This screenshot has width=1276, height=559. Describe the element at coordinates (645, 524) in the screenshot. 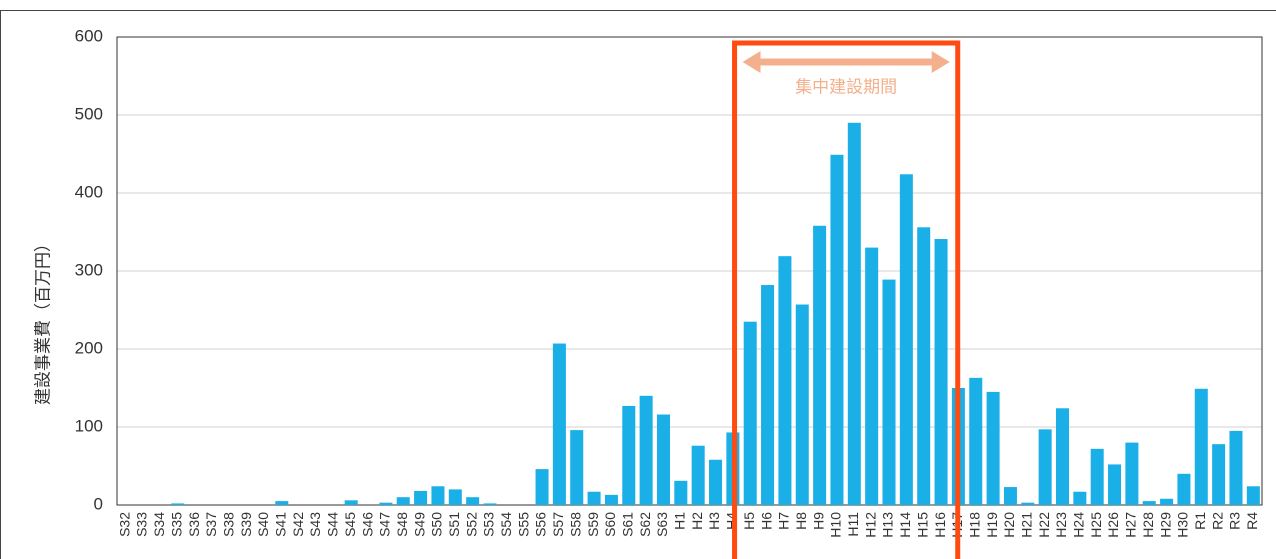

I see `x-tick-label: S62` at that location.